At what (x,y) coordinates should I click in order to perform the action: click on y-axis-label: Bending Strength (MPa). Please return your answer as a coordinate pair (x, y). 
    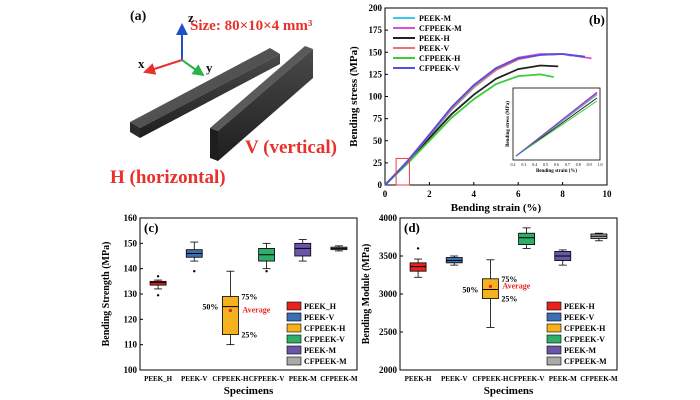
    Looking at the image, I should click on (106, 294).